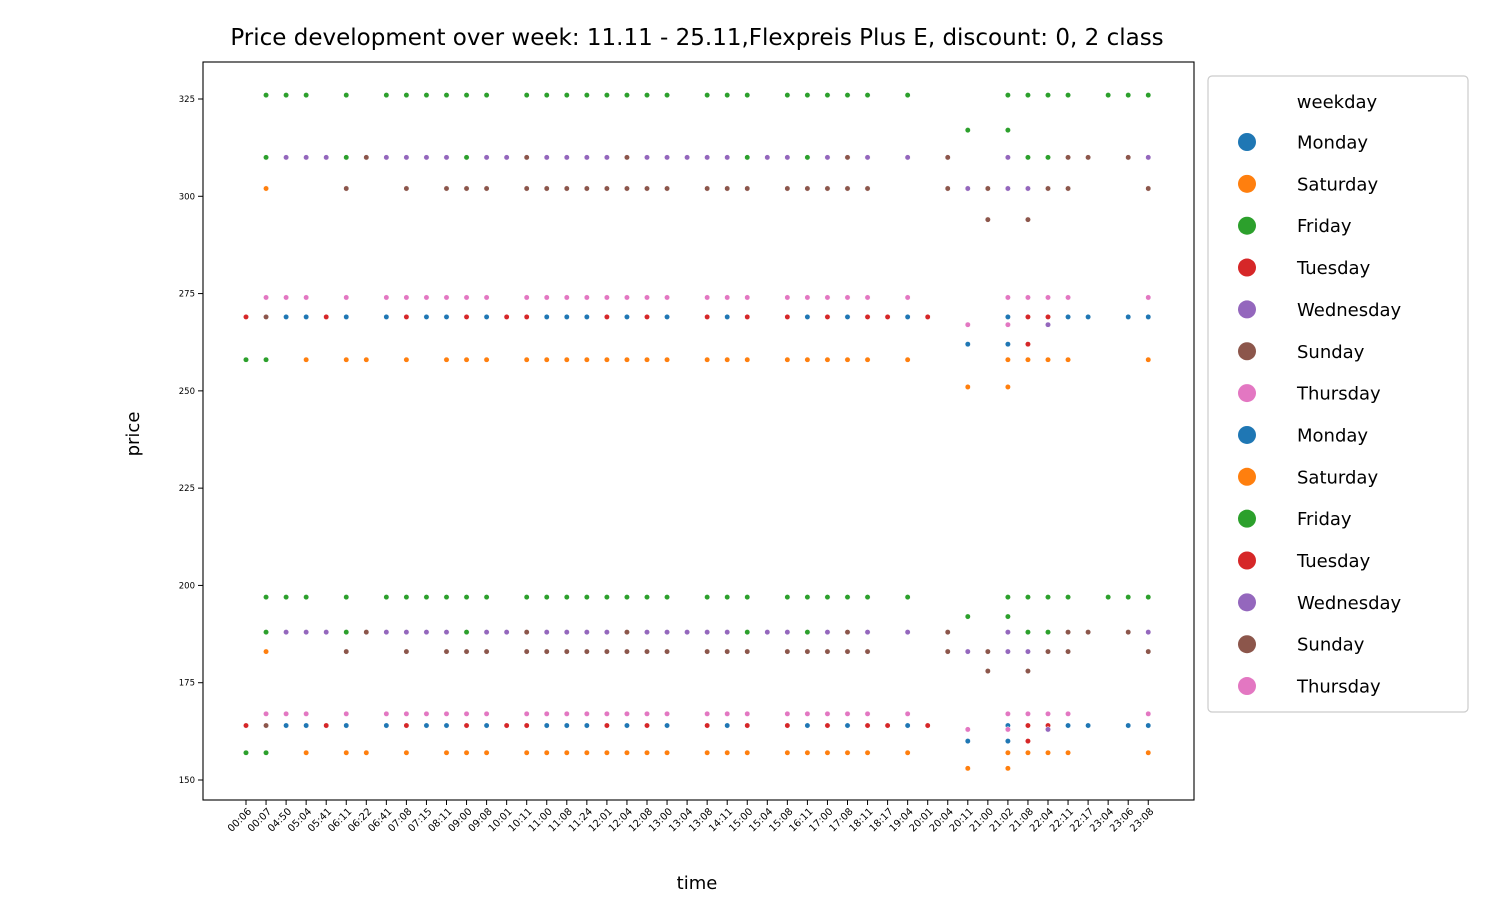 Image resolution: width=1488 pixels, height=916 pixels. Describe the element at coordinates (187, 684) in the screenshot. I see `y-tick-label: 175` at that location.